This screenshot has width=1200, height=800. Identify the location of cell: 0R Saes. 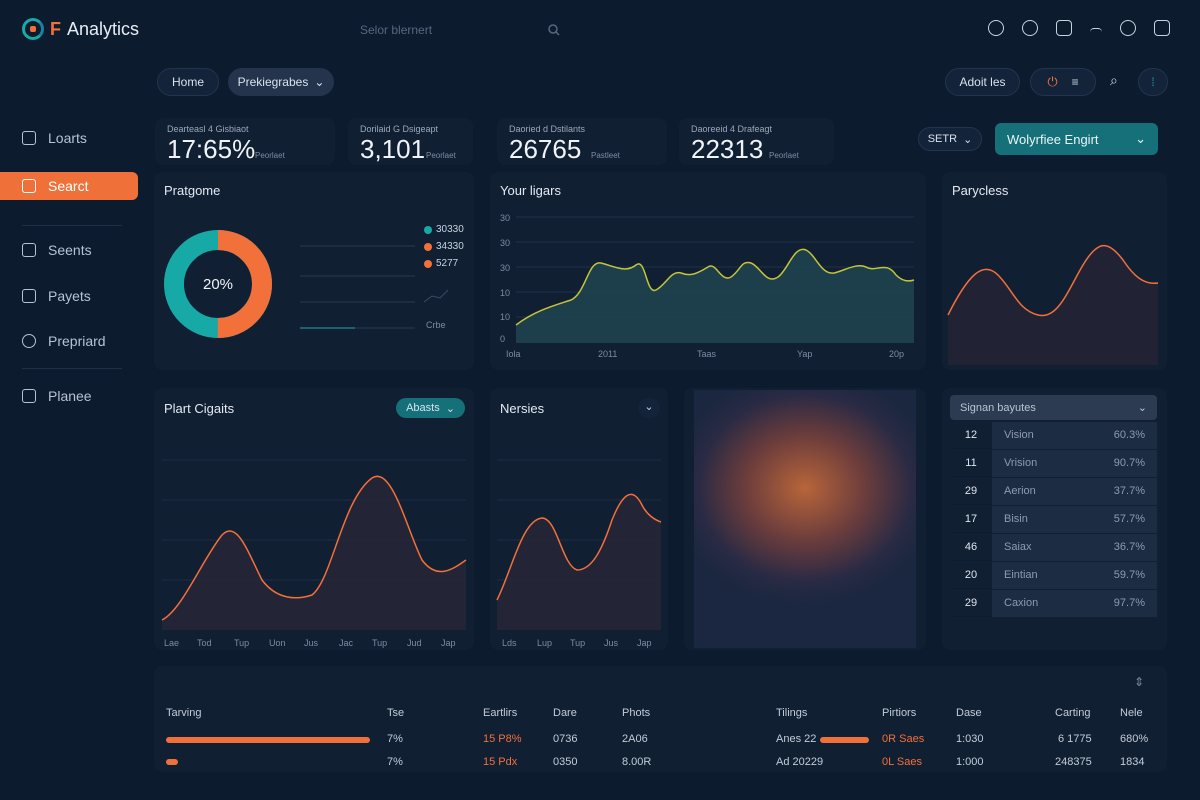
(903, 739).